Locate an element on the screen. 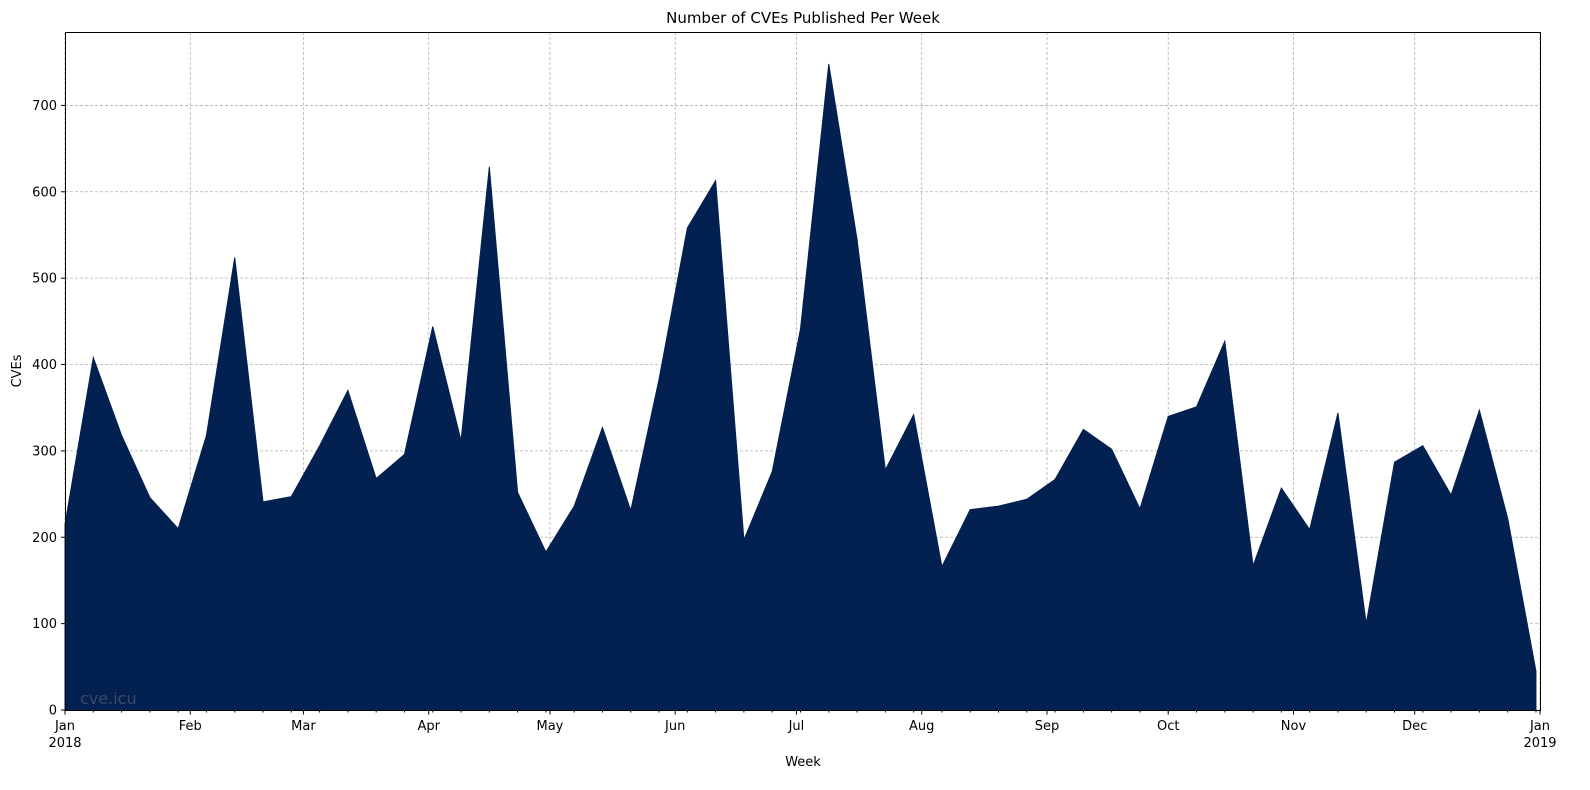 This screenshot has height=790, width=1590. x-tick-label: Dec is located at coordinates (1414, 726).